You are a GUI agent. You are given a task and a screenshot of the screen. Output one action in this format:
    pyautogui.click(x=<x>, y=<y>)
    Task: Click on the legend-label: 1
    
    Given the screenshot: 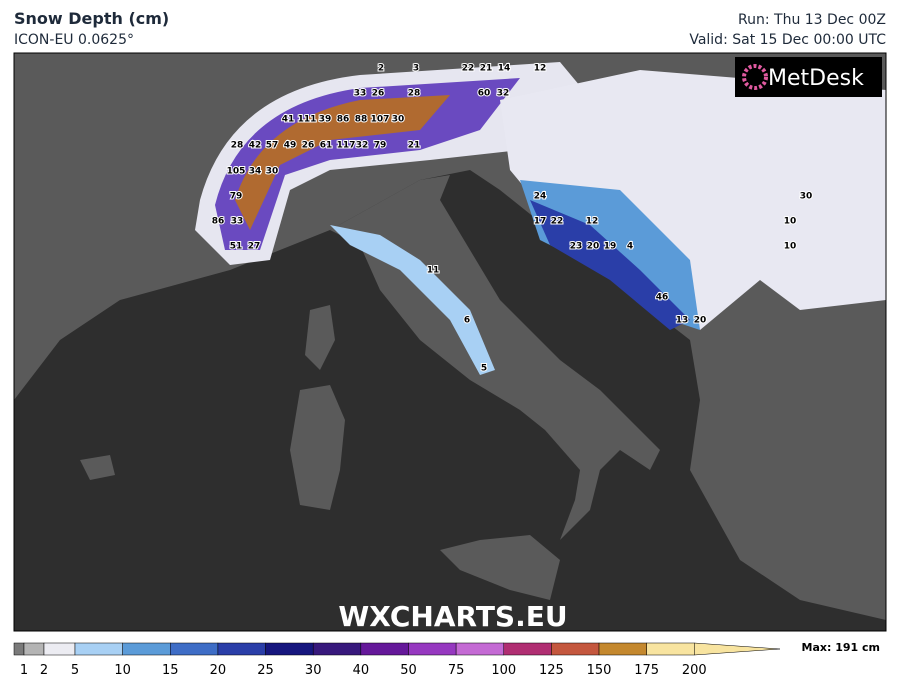 What is the action you would take?
    pyautogui.click(x=24, y=670)
    